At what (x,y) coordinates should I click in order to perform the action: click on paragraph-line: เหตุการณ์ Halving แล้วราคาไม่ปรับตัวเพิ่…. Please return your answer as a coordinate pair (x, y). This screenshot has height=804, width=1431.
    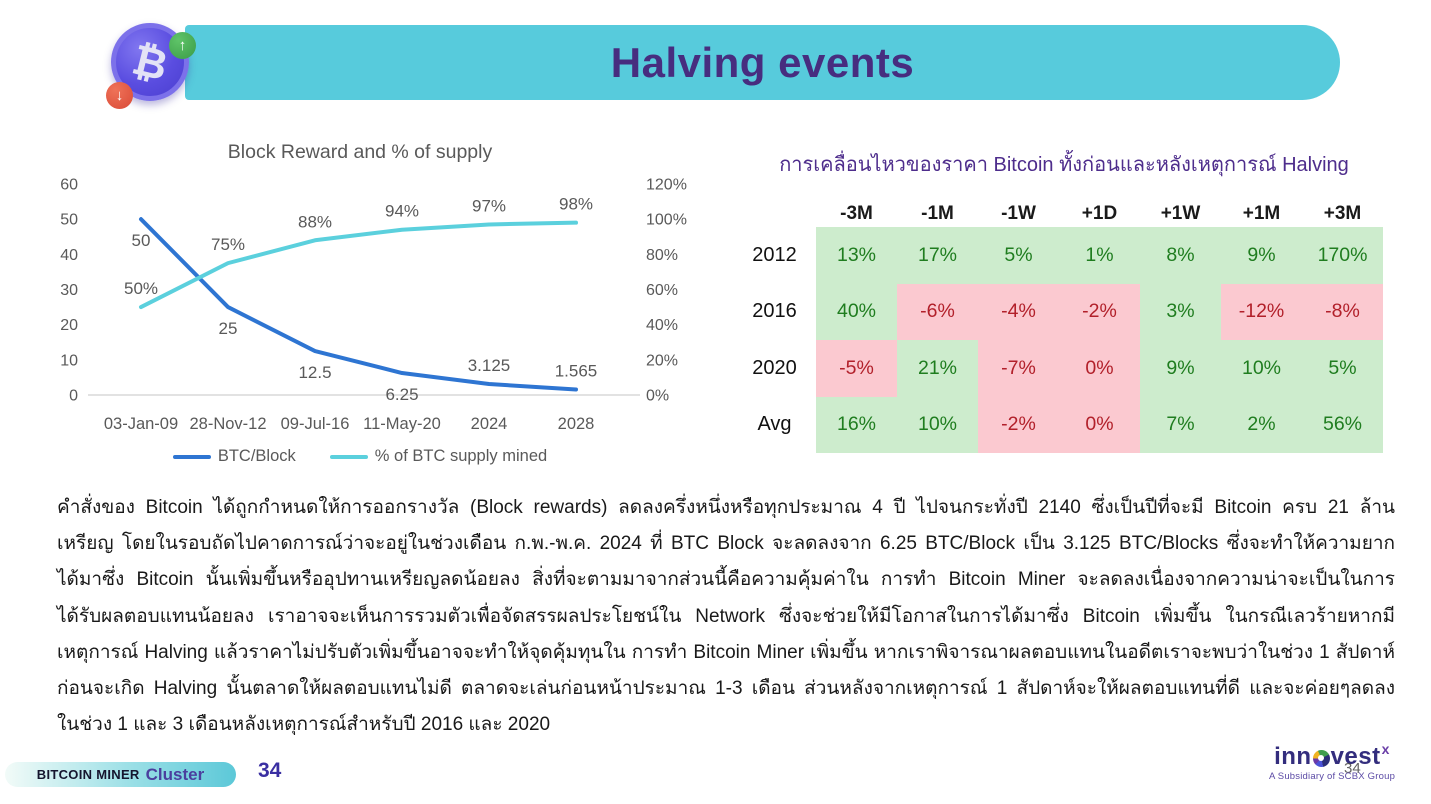
    Looking at the image, I should click on (726, 652).